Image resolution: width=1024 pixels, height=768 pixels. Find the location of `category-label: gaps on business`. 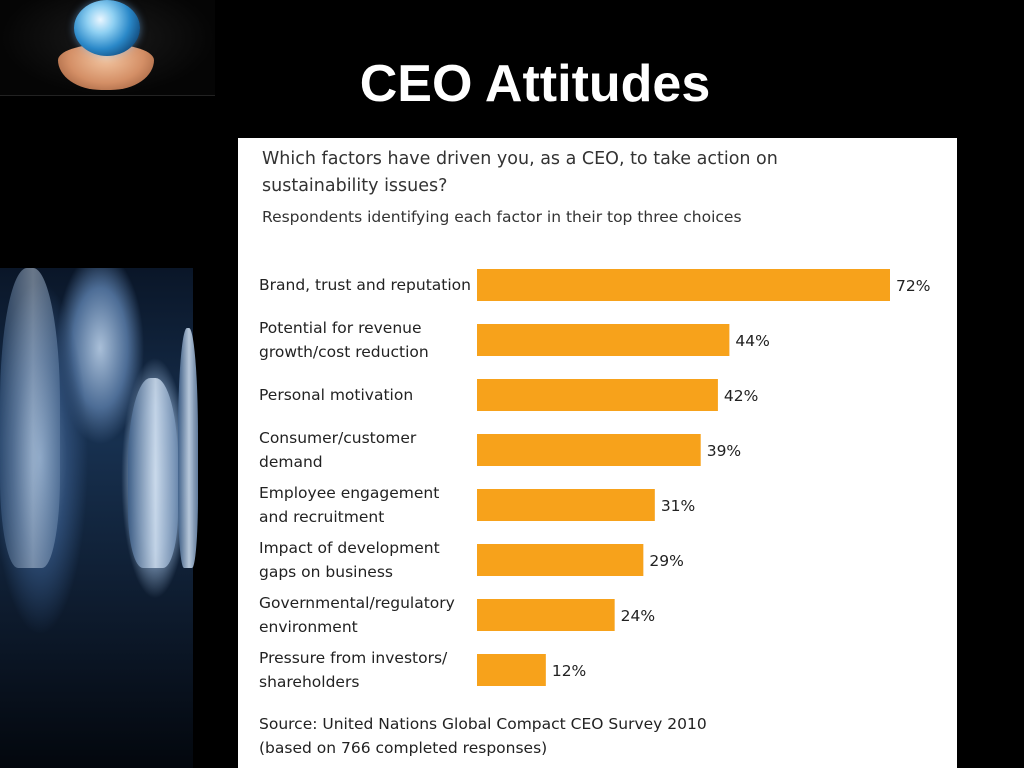

category-label: gaps on business is located at coordinates (326, 572).